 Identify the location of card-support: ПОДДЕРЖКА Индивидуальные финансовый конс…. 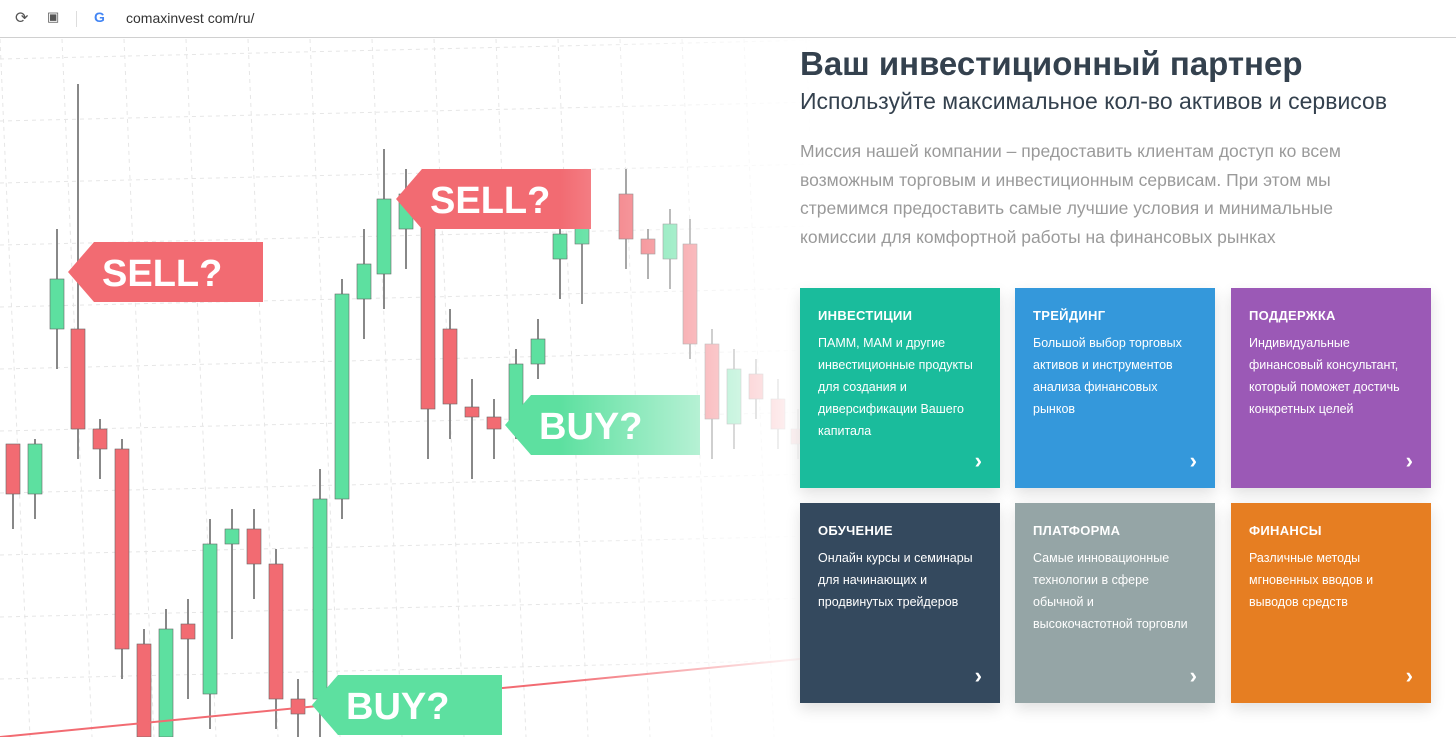
(1331, 388).